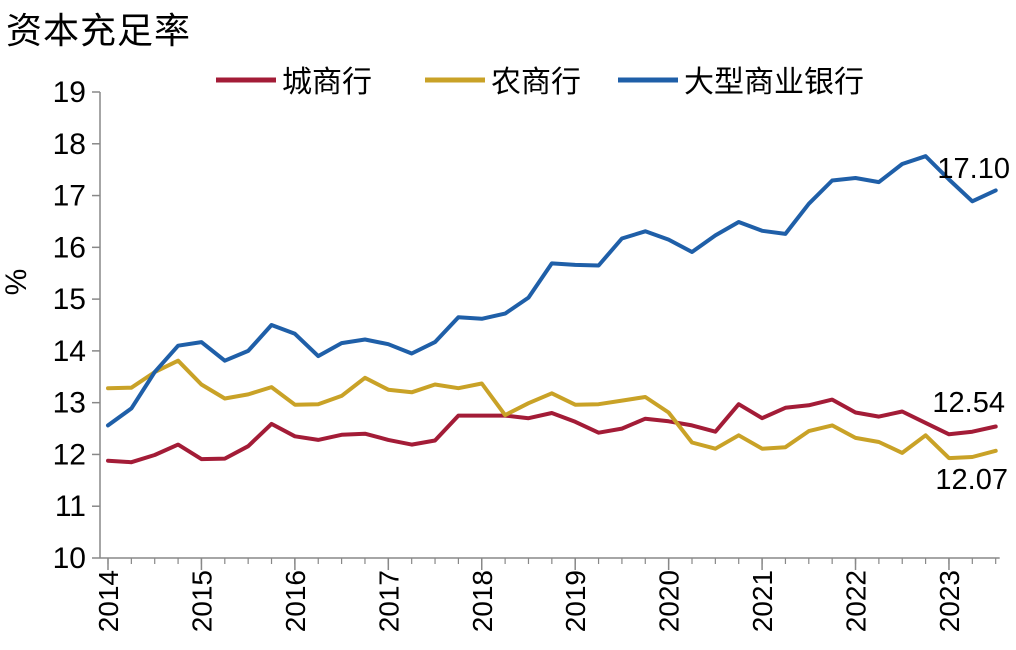  What do you see at coordinates (295, 601) in the screenshot?
I see `x-tick-label: 2016` at bounding box center [295, 601].